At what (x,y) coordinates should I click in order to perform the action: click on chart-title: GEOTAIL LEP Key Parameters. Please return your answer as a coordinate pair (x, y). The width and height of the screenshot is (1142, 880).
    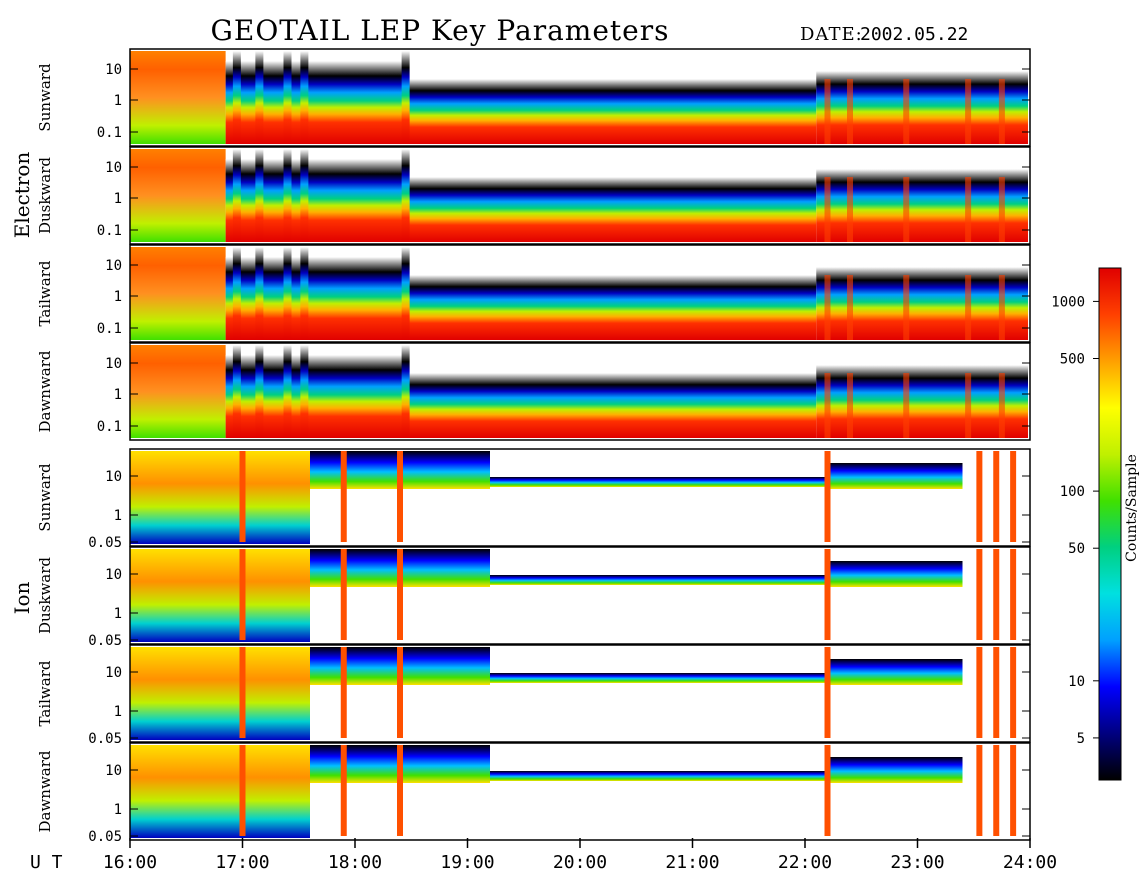
    Looking at the image, I should click on (440, 30).